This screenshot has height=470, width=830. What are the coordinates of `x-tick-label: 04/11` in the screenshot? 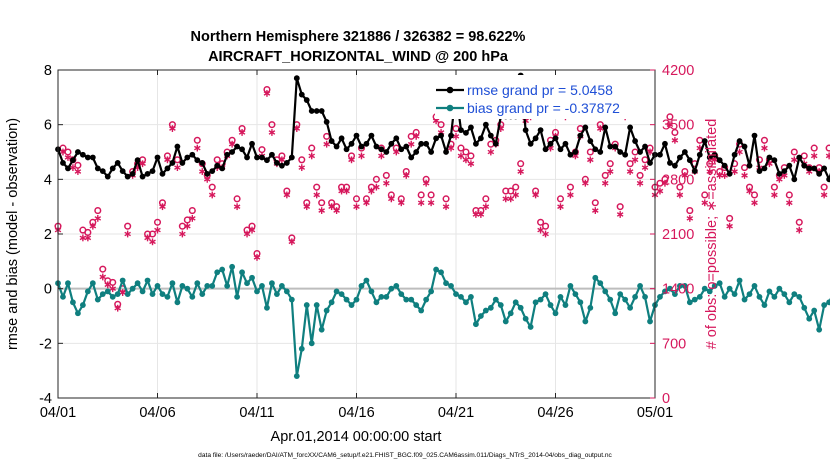 It's located at (256, 413).